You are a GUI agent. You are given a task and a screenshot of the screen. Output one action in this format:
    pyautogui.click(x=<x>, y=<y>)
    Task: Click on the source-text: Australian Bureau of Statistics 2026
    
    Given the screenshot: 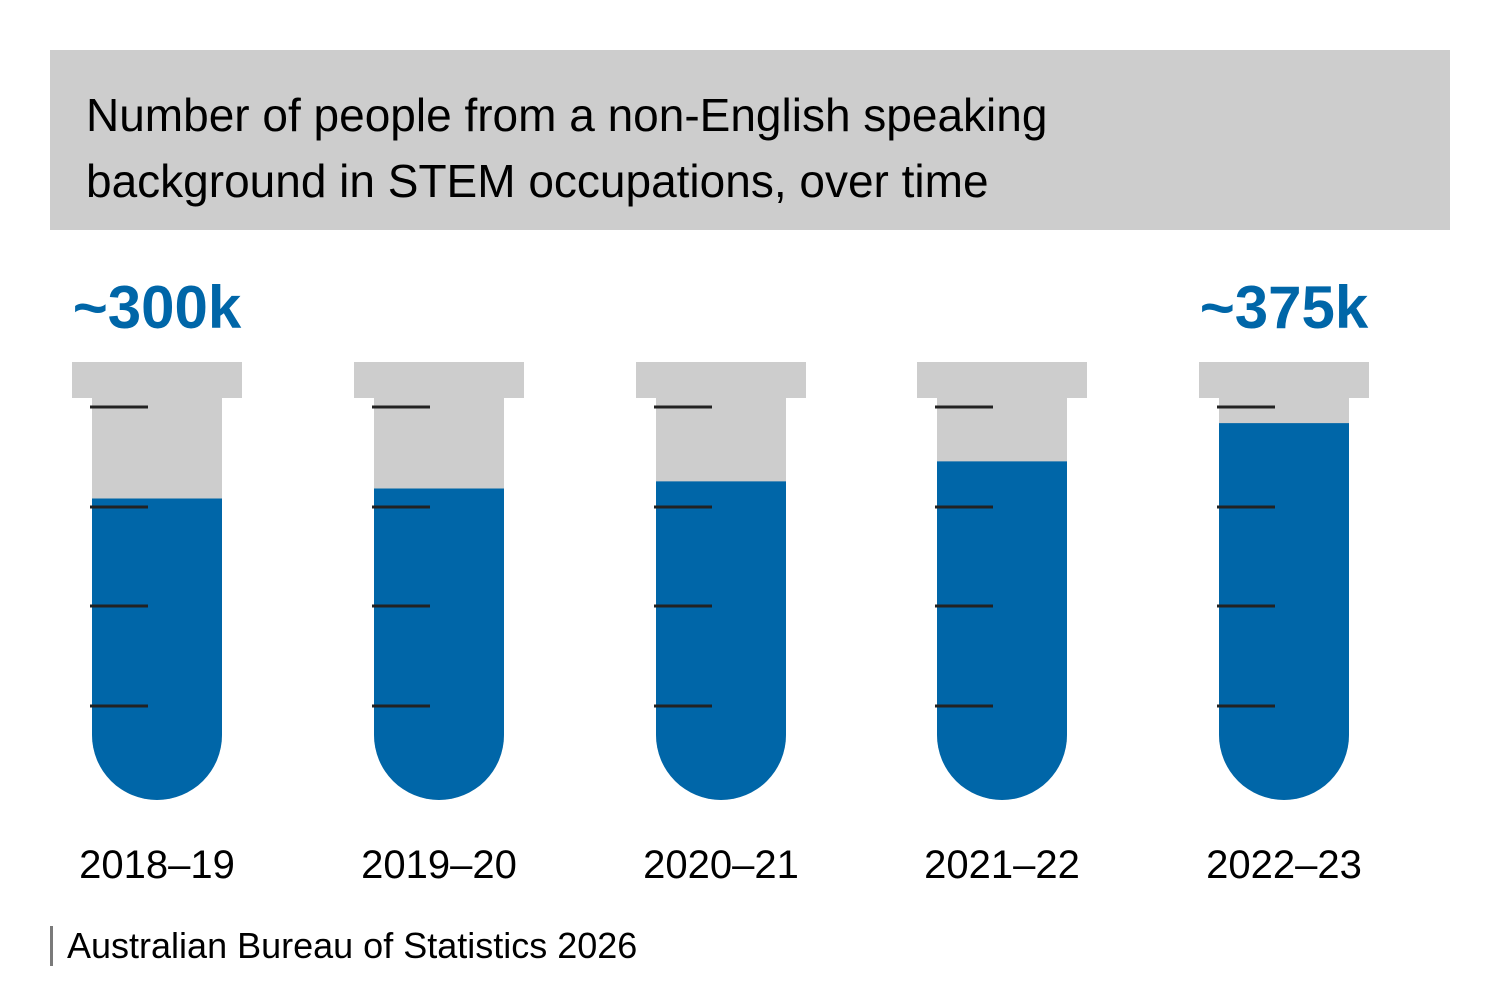 What is the action you would take?
    pyautogui.click(x=352, y=945)
    